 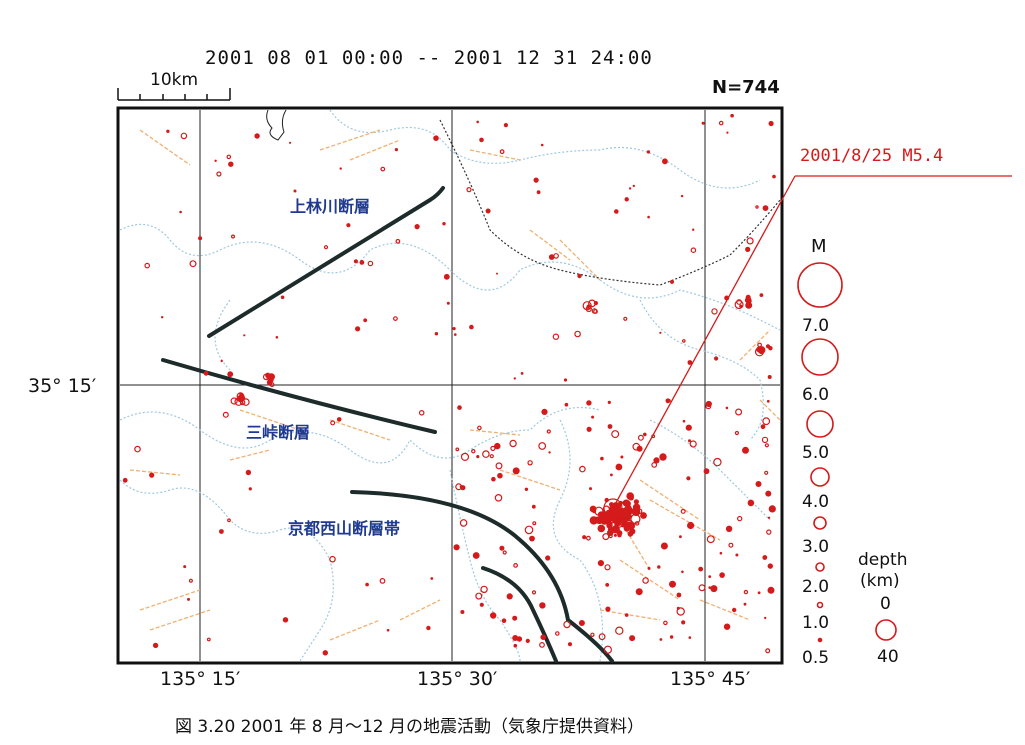 What do you see at coordinates (816, 453) in the screenshot?
I see `legend-label-5: 5.0` at bounding box center [816, 453].